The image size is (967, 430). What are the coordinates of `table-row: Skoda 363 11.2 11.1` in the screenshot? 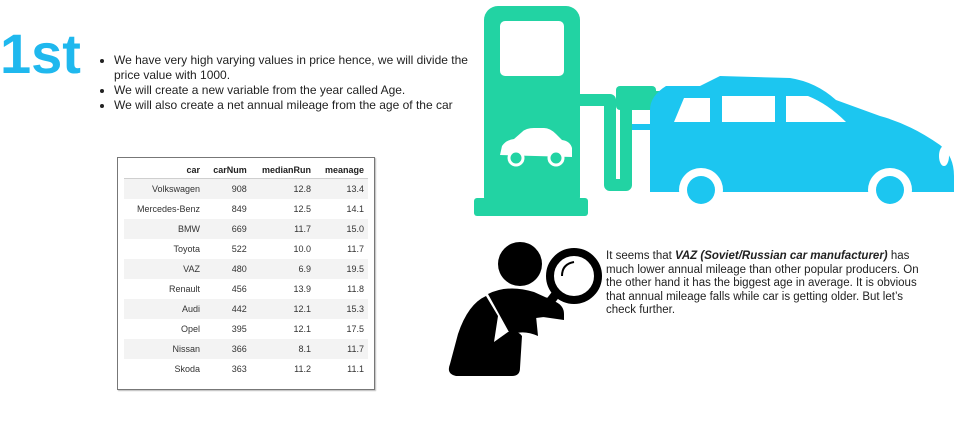 It's located at (246, 369).